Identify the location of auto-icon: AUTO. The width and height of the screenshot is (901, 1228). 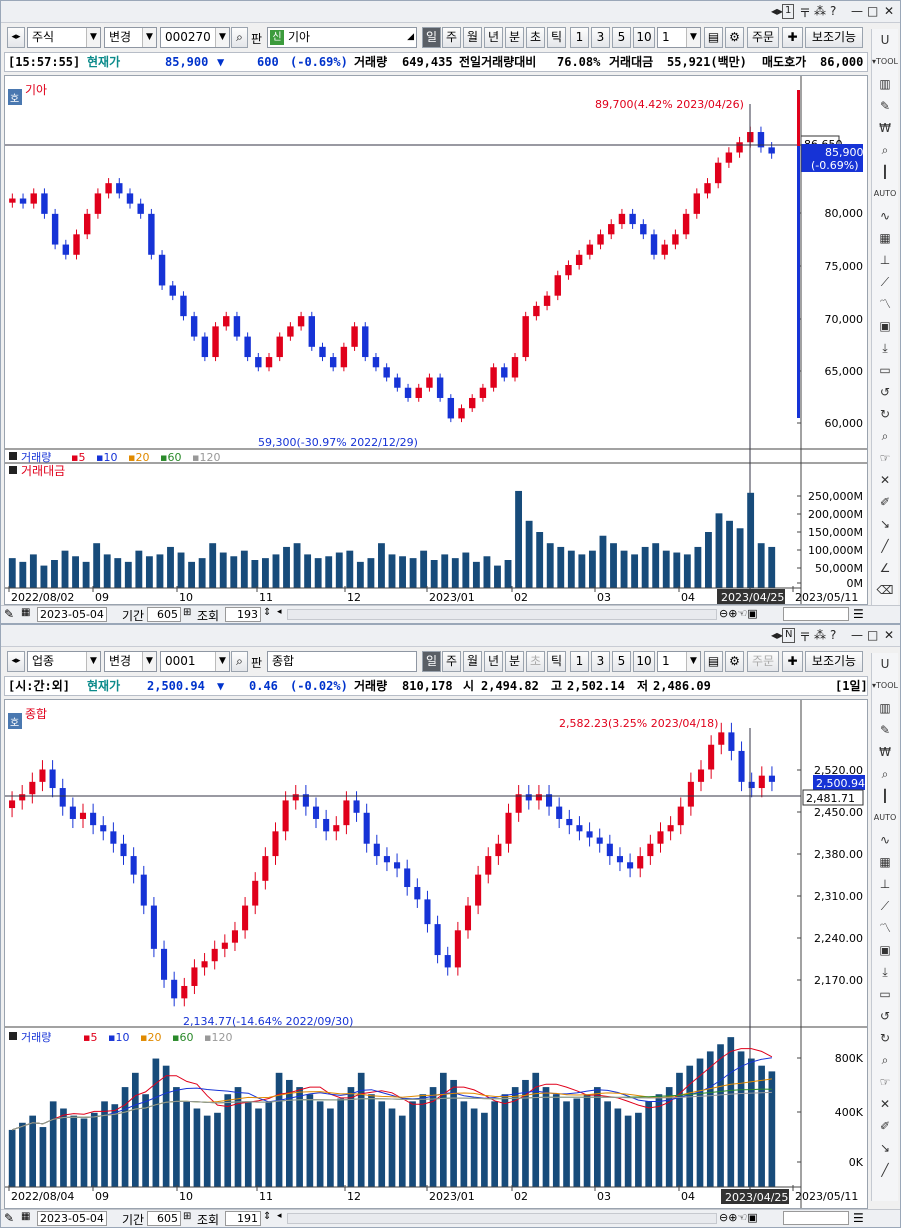
(885, 193).